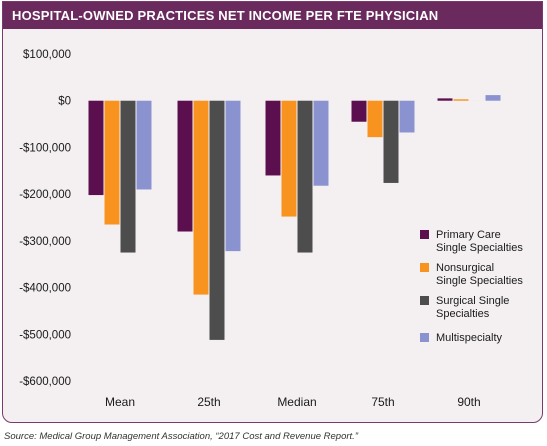 This screenshot has width=547, height=446. What do you see at coordinates (45, 289) in the screenshot?
I see `y-tick-label: -$400,000` at bounding box center [45, 289].